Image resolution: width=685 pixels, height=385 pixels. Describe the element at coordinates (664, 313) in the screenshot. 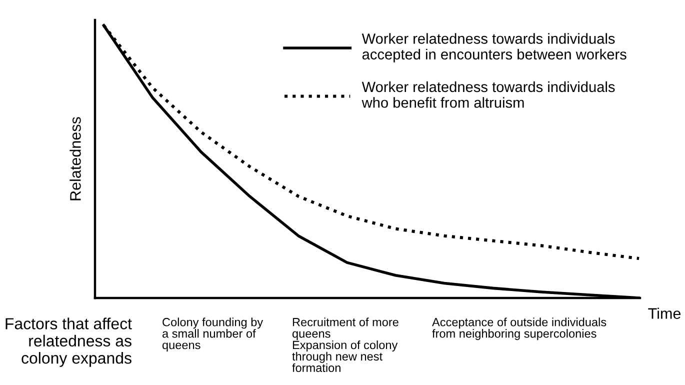

I see `x-axis-title: Time` at that location.